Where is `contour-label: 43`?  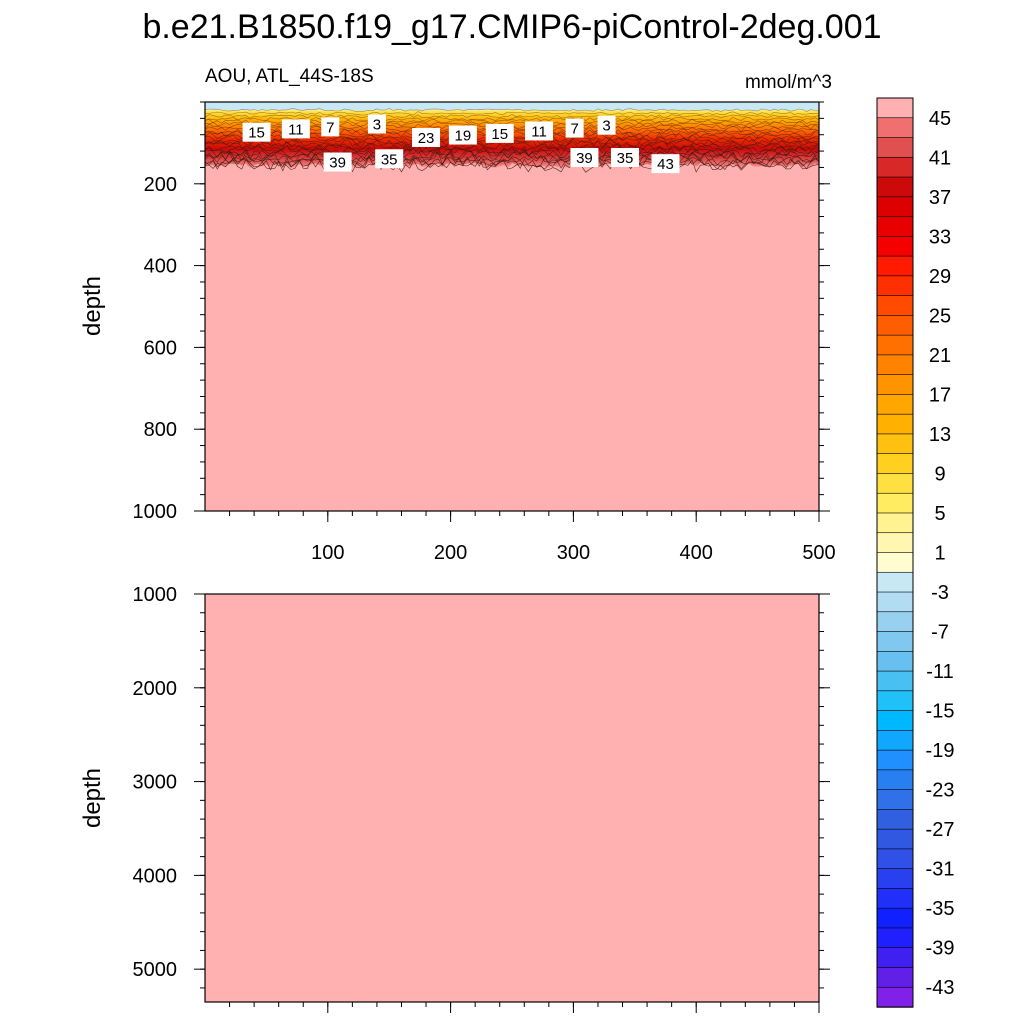
contour-label: 43 is located at coordinates (665, 164).